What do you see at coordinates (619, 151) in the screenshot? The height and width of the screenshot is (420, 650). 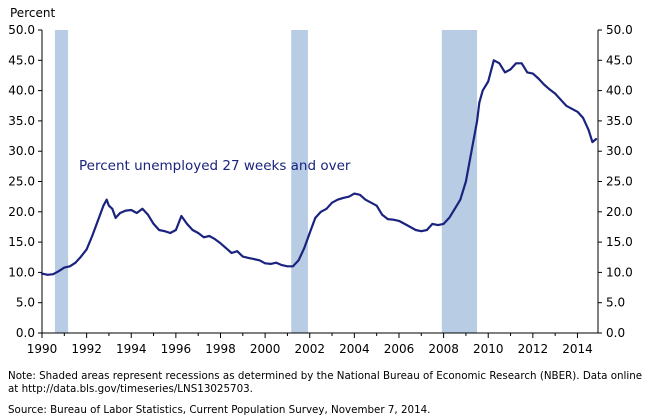 I see `right-y-tick-label: 30.0` at bounding box center [619, 151].